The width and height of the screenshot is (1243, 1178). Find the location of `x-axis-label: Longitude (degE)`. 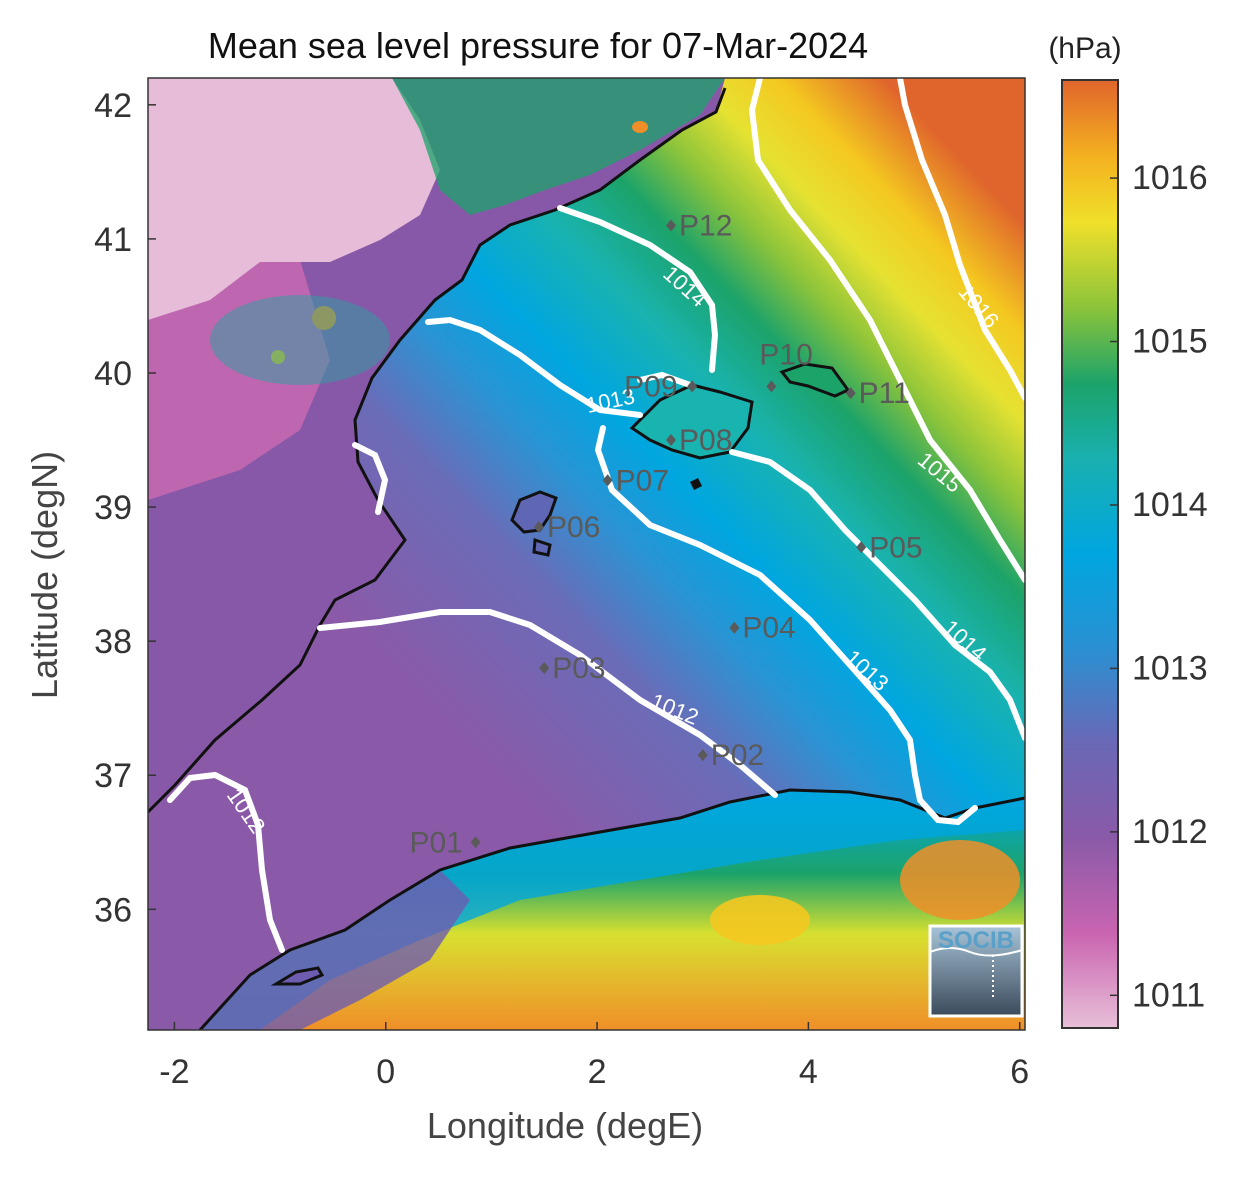

x-axis-label: Longitude (degE) is located at coordinates (565, 1125).